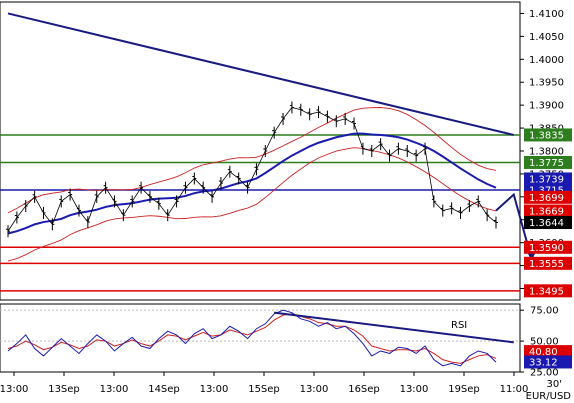 Image resolution: width=574 pixels, height=403 pixels. What do you see at coordinates (546, 60) in the screenshot?
I see `price-tick-label: 1.4000` at bounding box center [546, 60].